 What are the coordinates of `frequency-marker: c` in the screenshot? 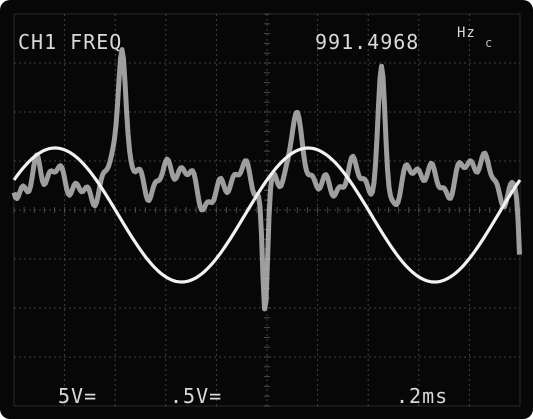 It's located at (489, 43).